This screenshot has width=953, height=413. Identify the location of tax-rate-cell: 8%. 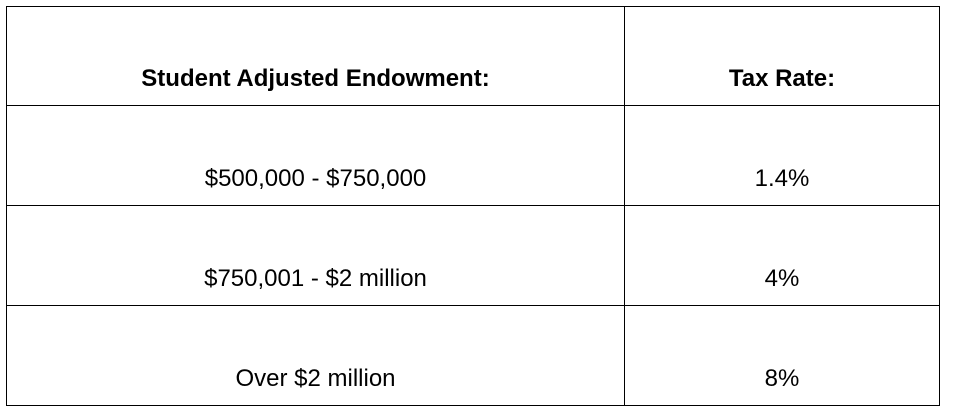
(782, 355).